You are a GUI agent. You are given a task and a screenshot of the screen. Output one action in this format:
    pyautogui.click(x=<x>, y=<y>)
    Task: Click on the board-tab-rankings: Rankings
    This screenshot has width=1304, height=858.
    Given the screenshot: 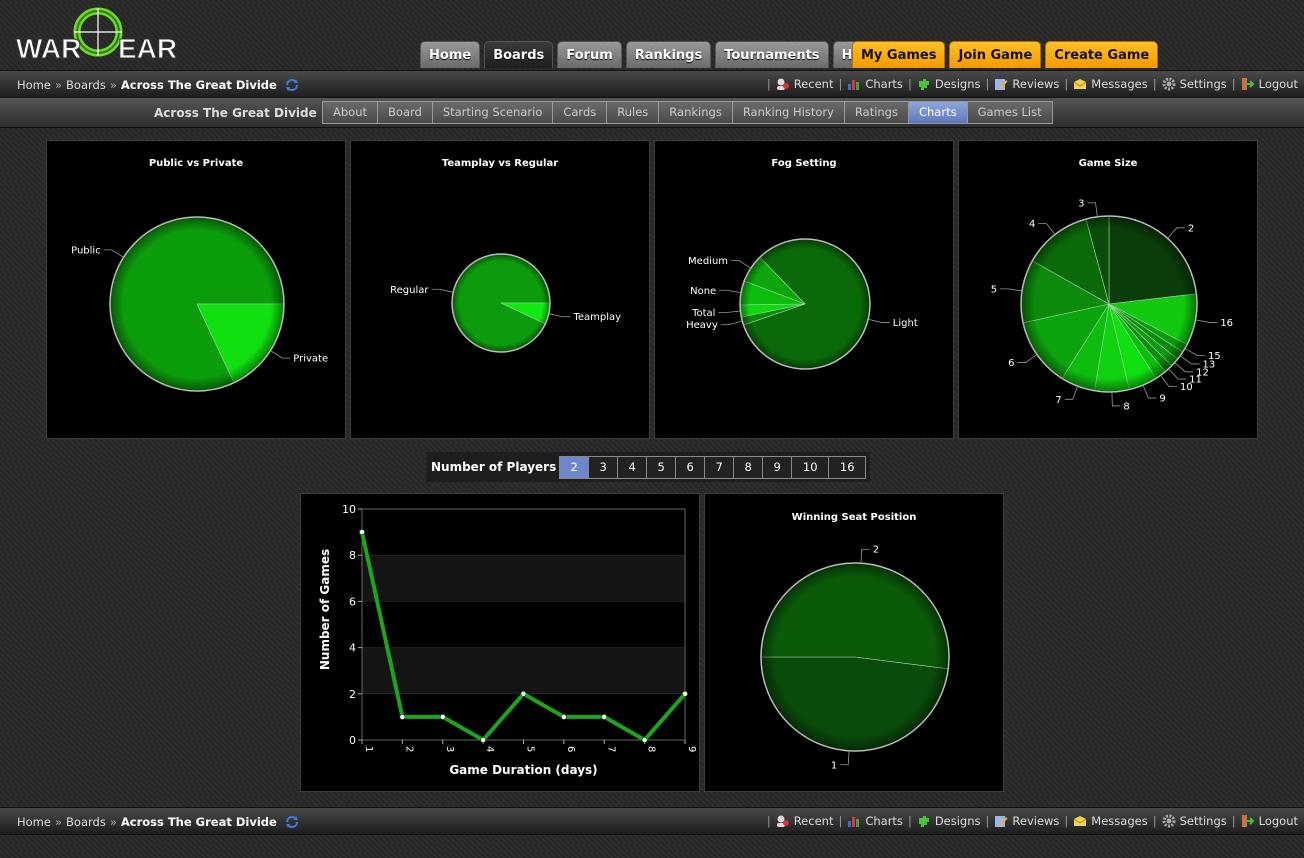 What is the action you would take?
    pyautogui.click(x=695, y=112)
    